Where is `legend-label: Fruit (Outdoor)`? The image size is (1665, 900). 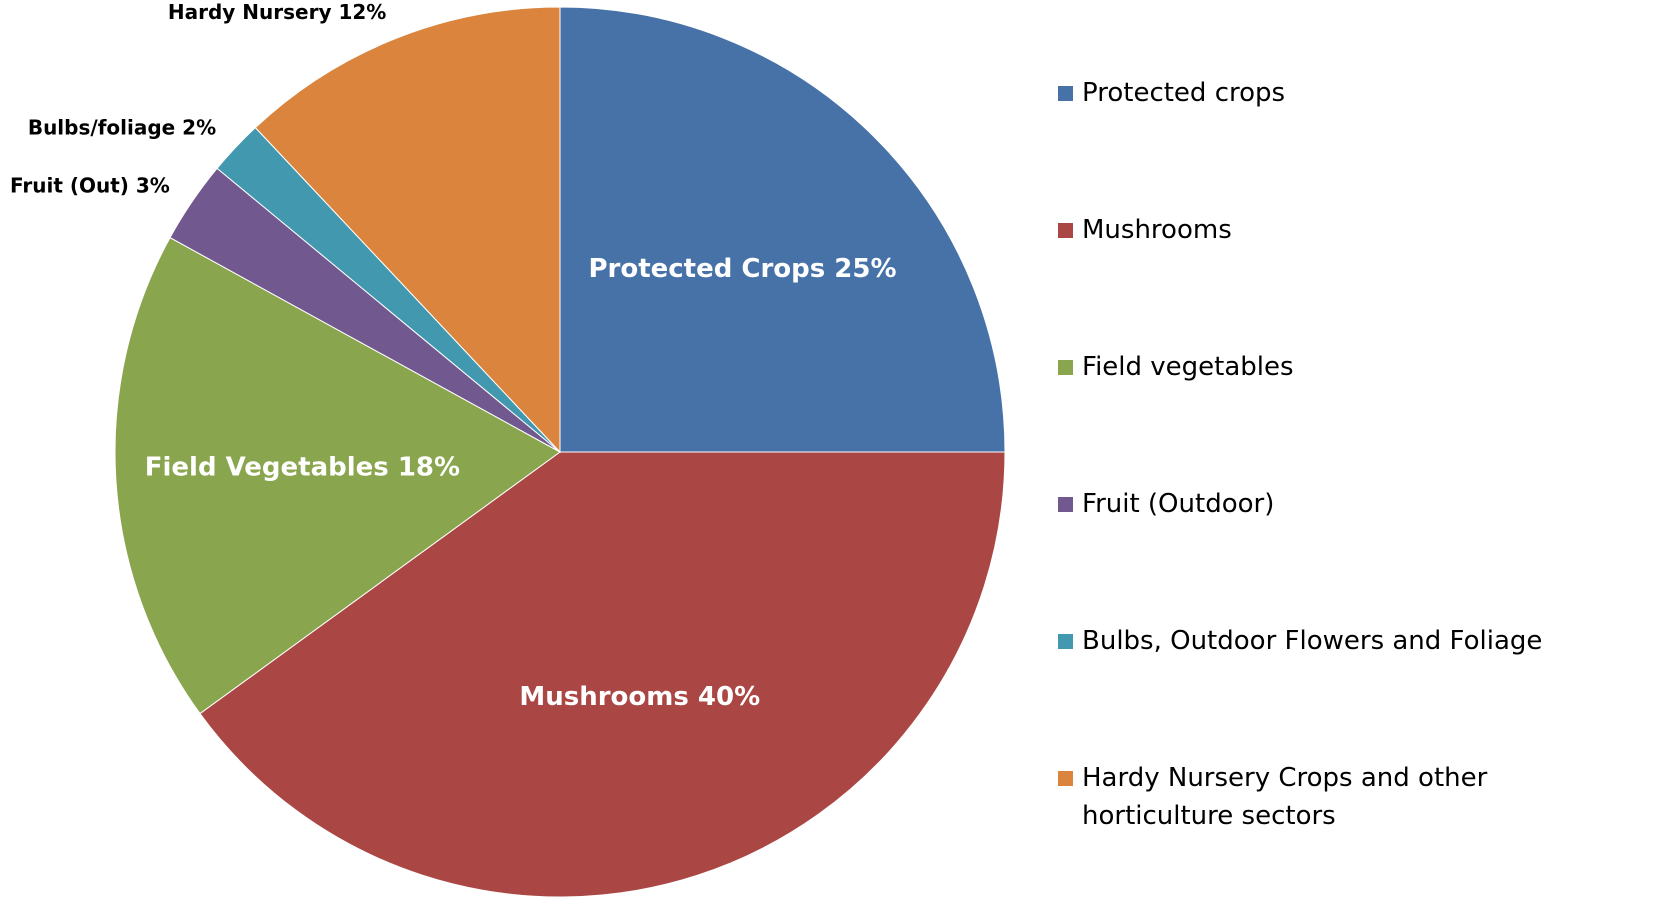
legend-label: Fruit (Outdoor) is located at coordinates (1178, 504).